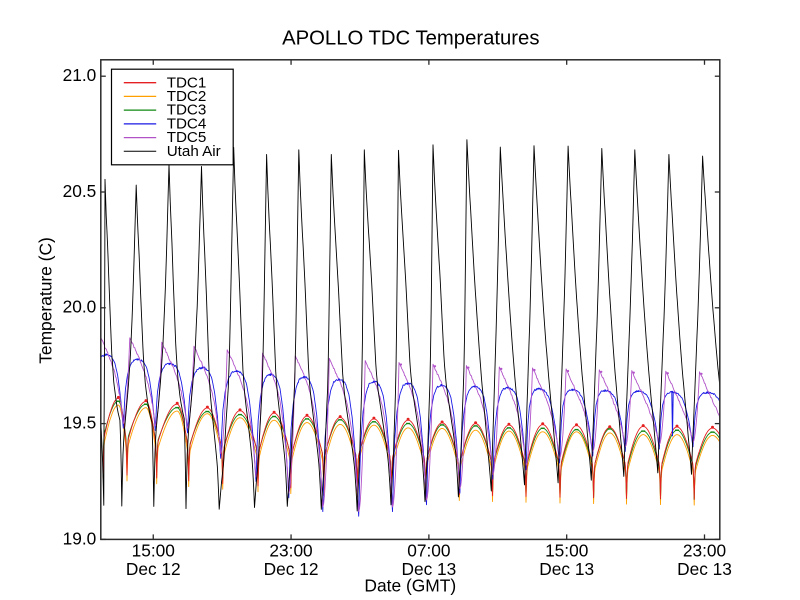 Image resolution: width=800 pixels, height=600 pixels. What do you see at coordinates (428, 551) in the screenshot?
I see `svg-text: 07:00` at bounding box center [428, 551].